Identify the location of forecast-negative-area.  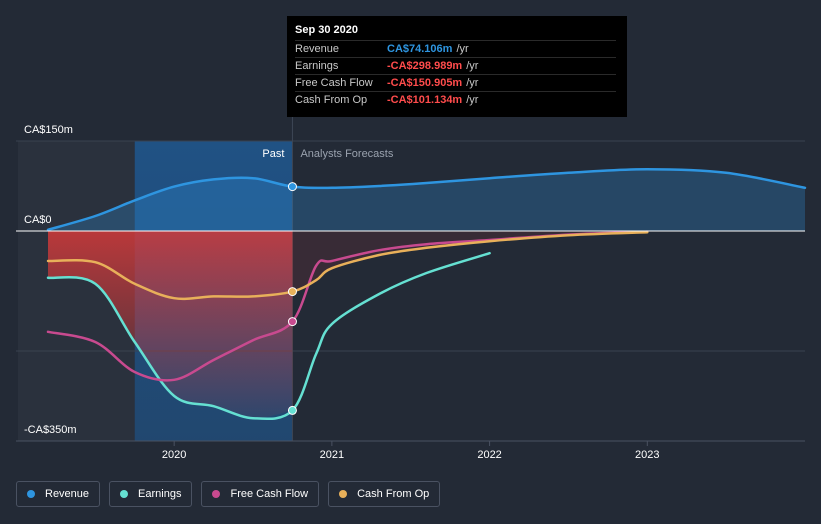
(470, 261).